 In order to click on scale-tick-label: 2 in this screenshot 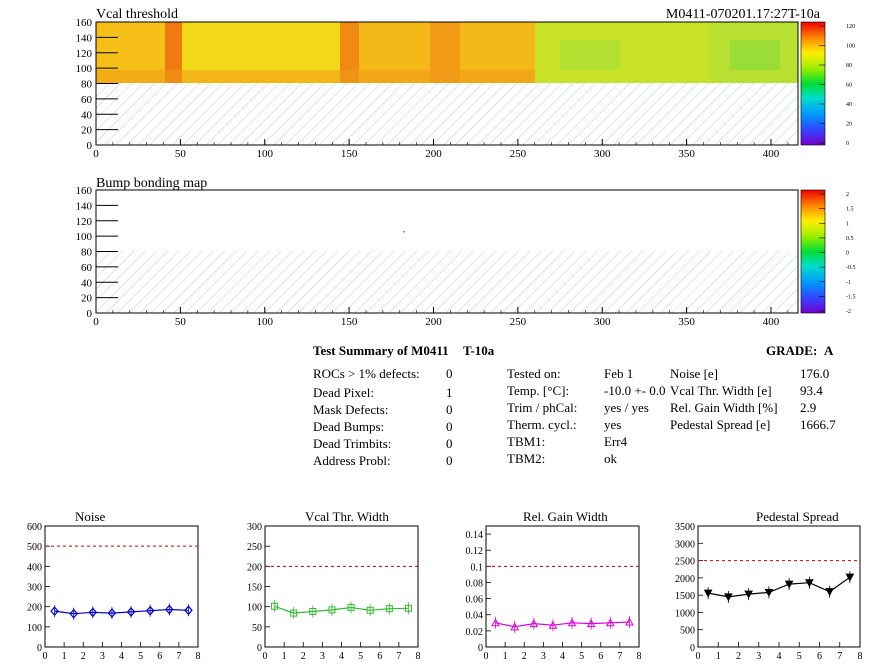, I will do `click(847, 195)`.